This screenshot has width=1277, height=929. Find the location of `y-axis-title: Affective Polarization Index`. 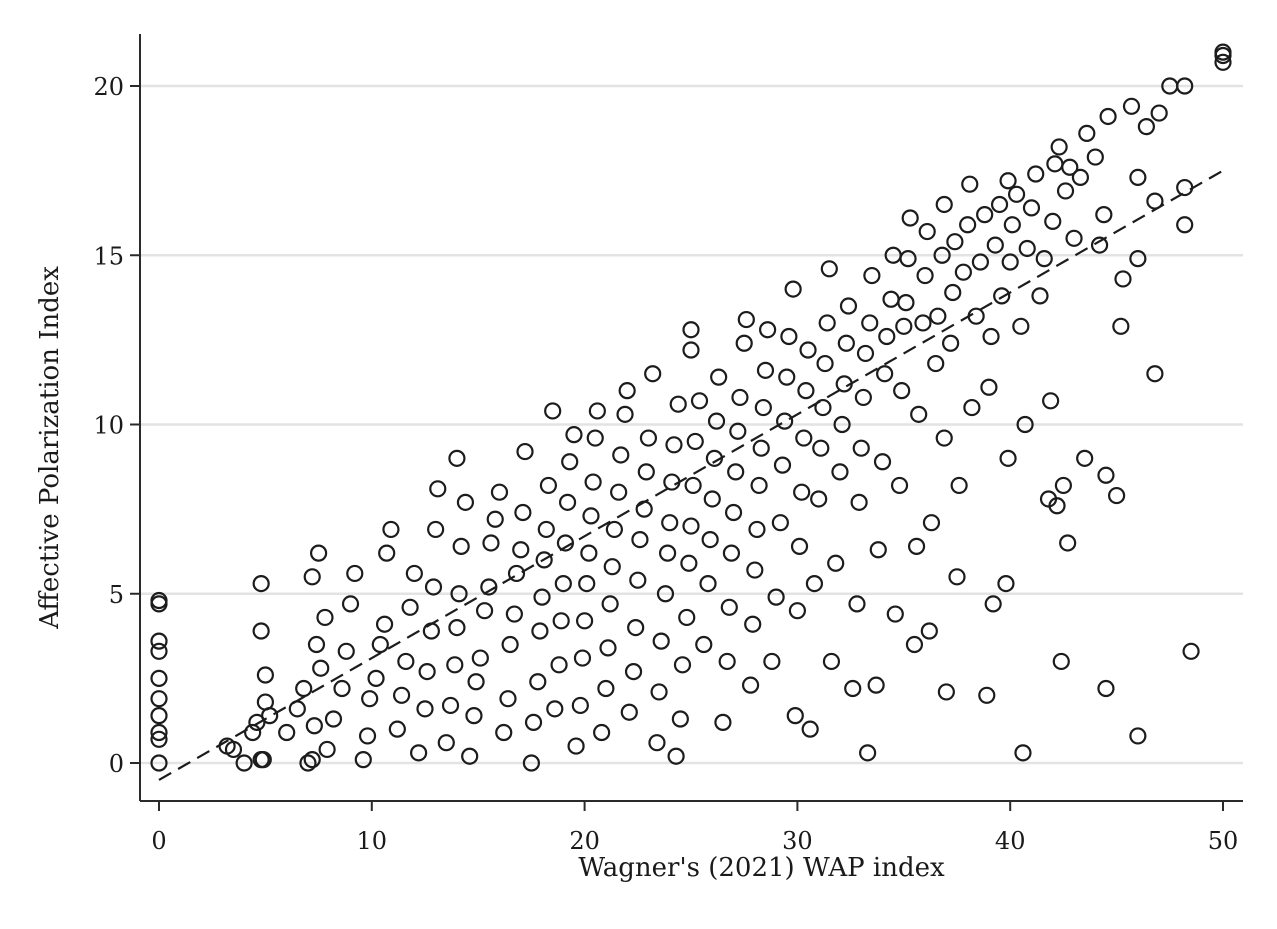

y-axis-title: Affective Polarization Index is located at coordinates (50, 448).